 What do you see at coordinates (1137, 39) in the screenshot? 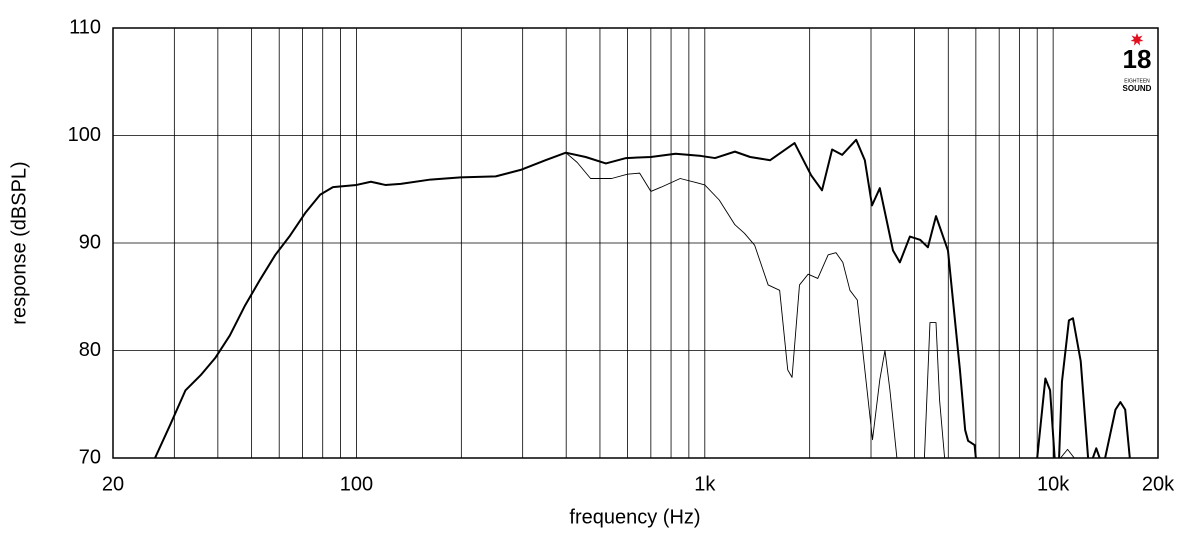
I see `logo-star` at bounding box center [1137, 39].